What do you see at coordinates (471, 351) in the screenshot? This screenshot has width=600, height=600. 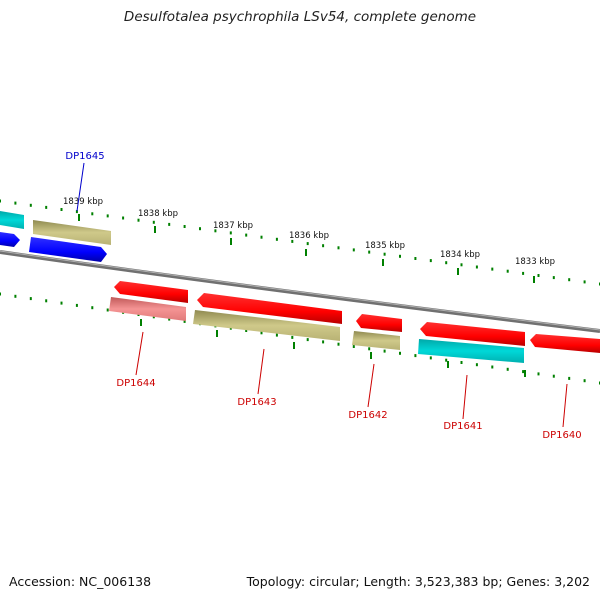 I see `cog-band-dp1641` at bounding box center [471, 351].